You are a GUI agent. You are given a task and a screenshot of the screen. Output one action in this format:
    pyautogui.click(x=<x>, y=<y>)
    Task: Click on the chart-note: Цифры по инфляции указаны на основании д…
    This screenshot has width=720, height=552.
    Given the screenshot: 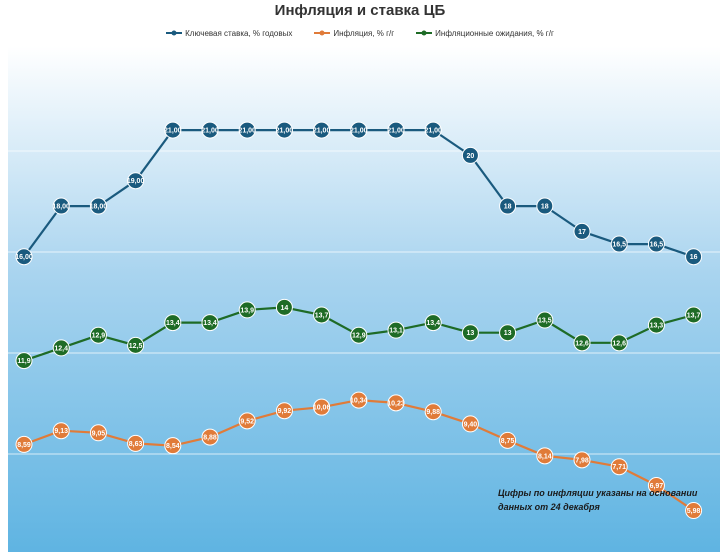 What is the action you would take?
    pyautogui.click(x=598, y=500)
    